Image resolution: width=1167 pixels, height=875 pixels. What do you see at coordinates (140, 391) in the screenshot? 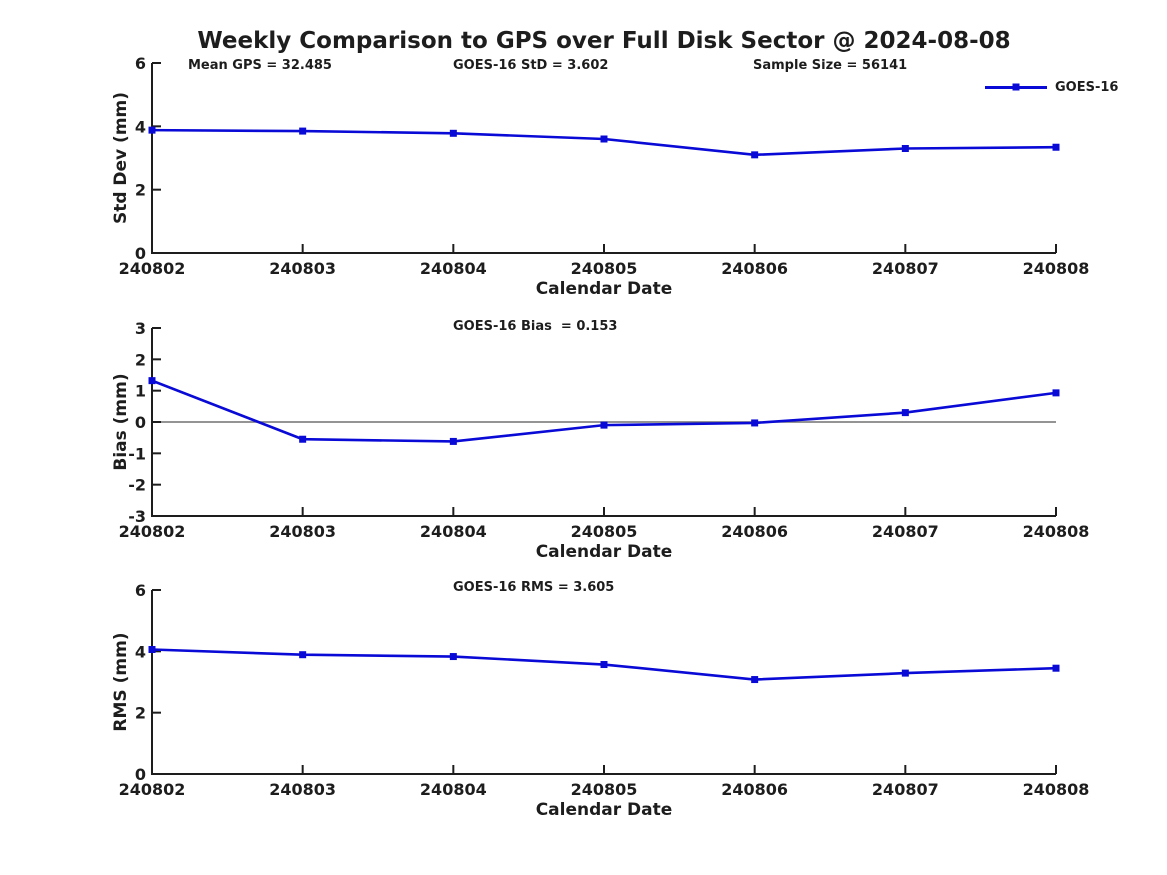
I see `y-tick-label: 1` at bounding box center [140, 391].